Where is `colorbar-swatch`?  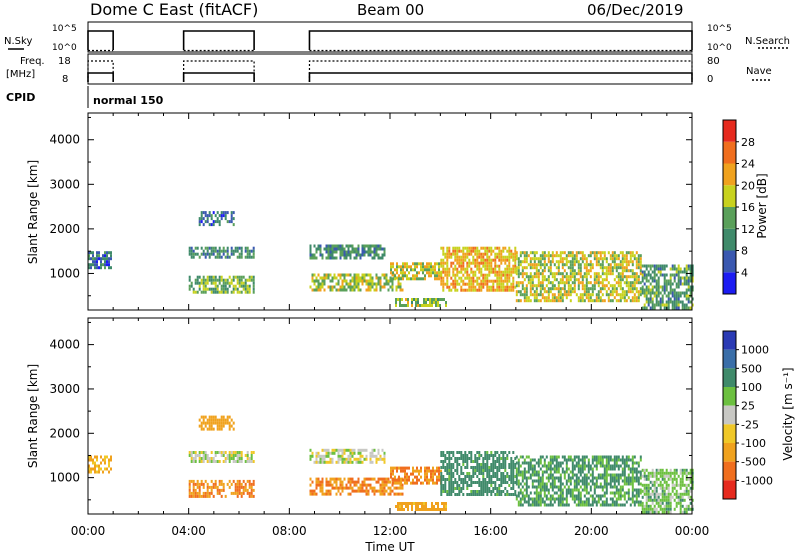 colorbar-swatch is located at coordinates (729, 196).